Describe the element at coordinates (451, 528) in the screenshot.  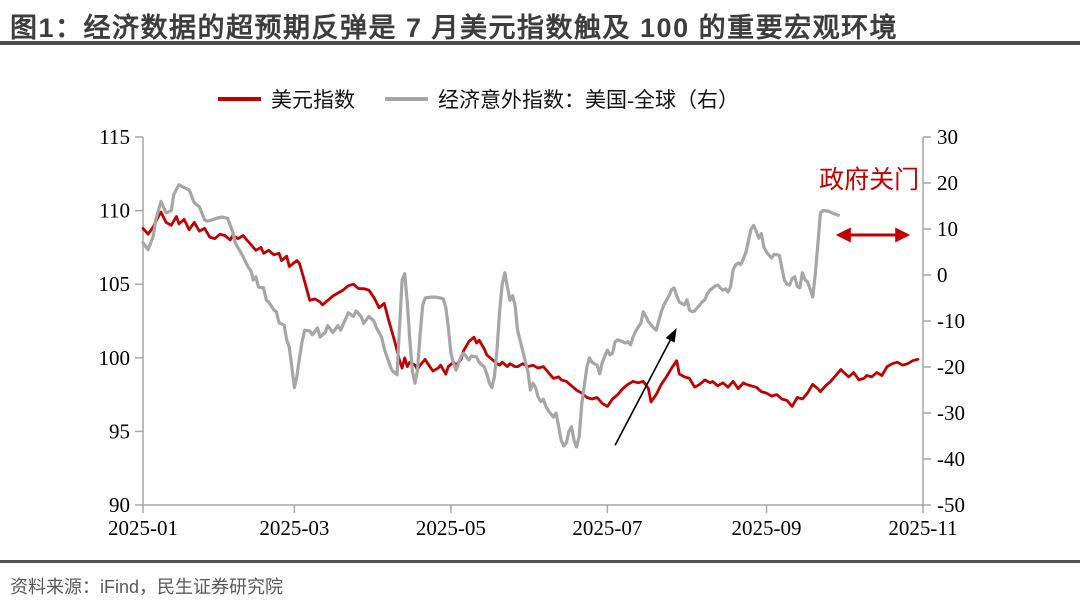
I see `x-tick-label: 2025-05` at that location.